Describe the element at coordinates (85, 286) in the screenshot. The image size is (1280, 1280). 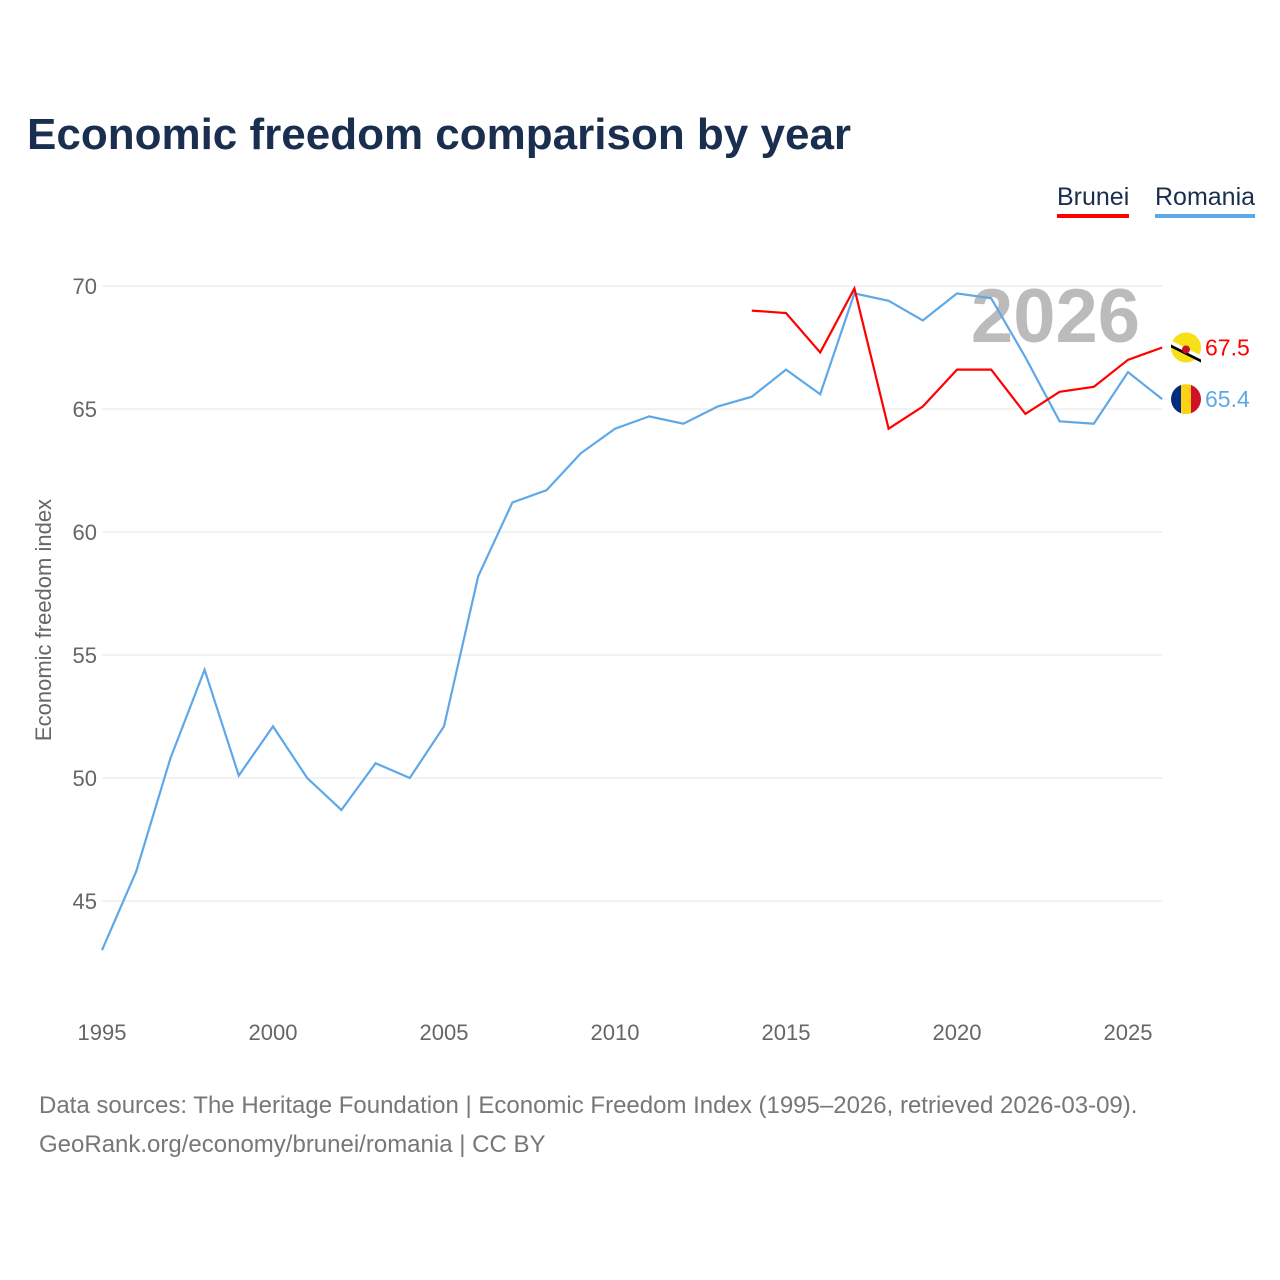
I see `y-tick-label: 70` at that location.